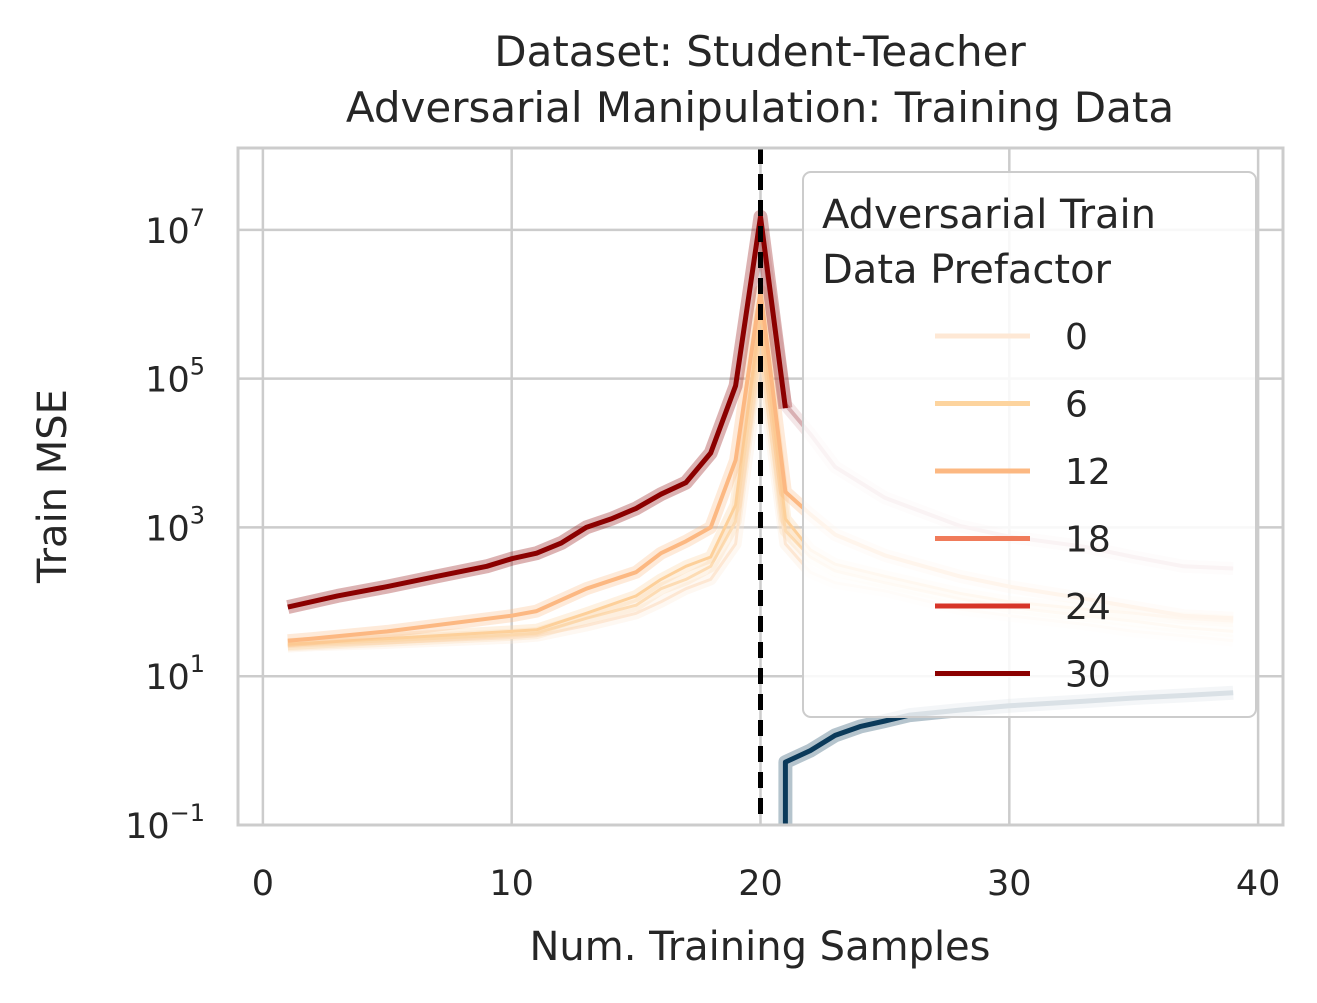 The height and width of the screenshot is (1003, 1317). I want to click on y-tick-label: 10⁷, so click(175, 228).